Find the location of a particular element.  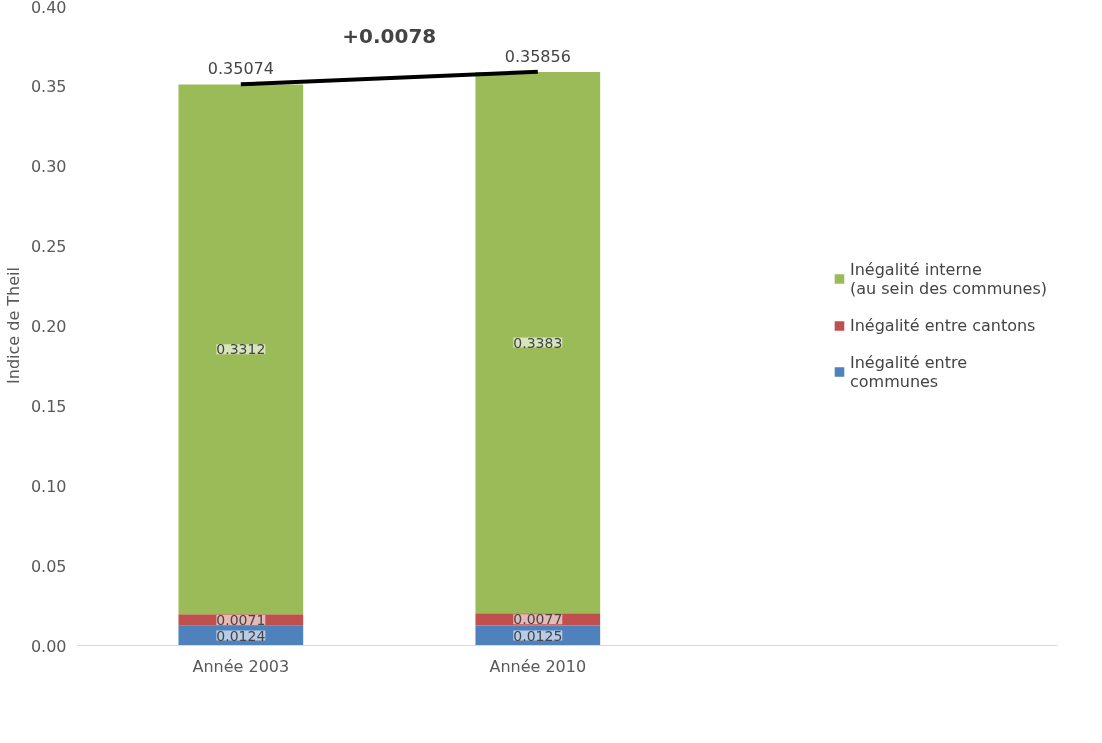

y-tick-label: 0.40 is located at coordinates (48, 8).